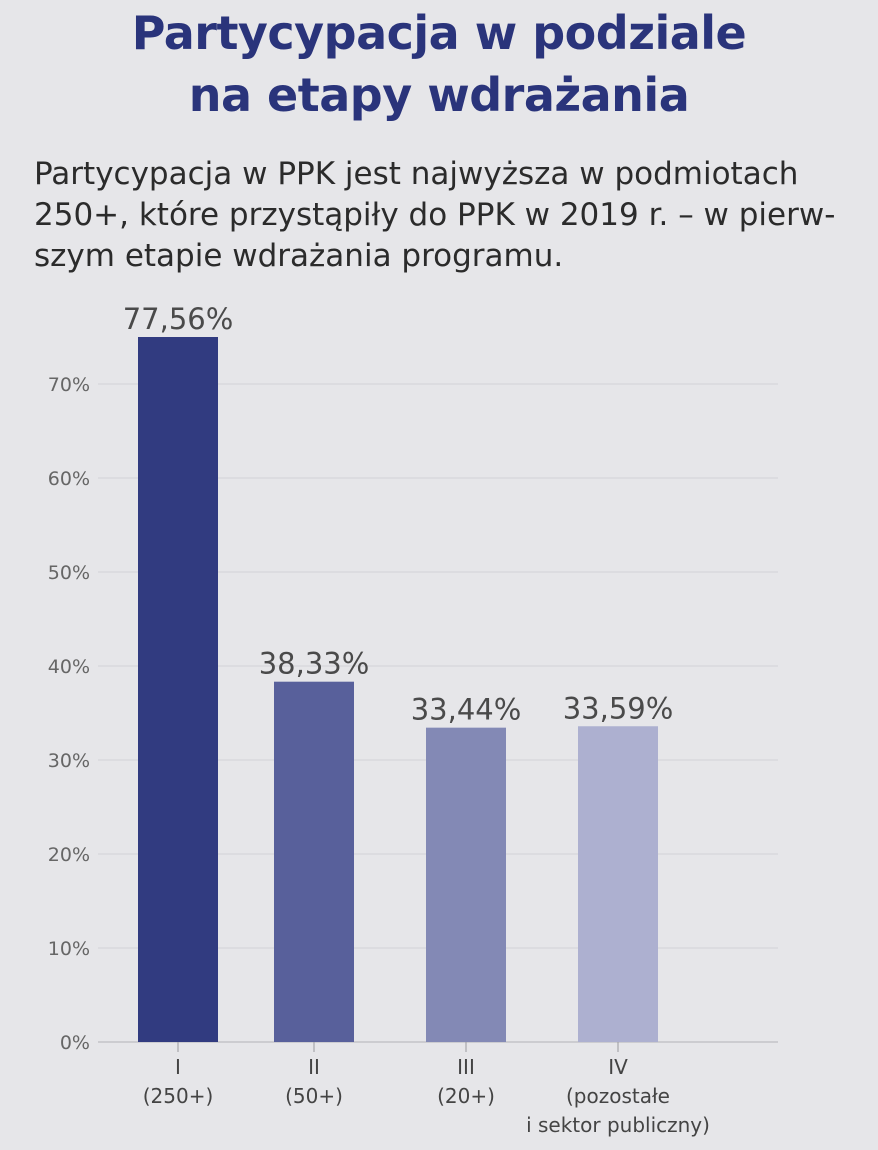 The width and height of the screenshot is (878, 1150). What do you see at coordinates (69, 949) in the screenshot?
I see `y-tick-label: 10%` at bounding box center [69, 949].